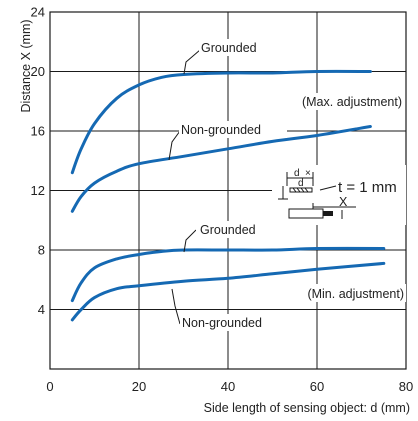 The height and width of the screenshot is (421, 418). What do you see at coordinates (328, 213) in the screenshot?
I see `sensor-head` at bounding box center [328, 213].